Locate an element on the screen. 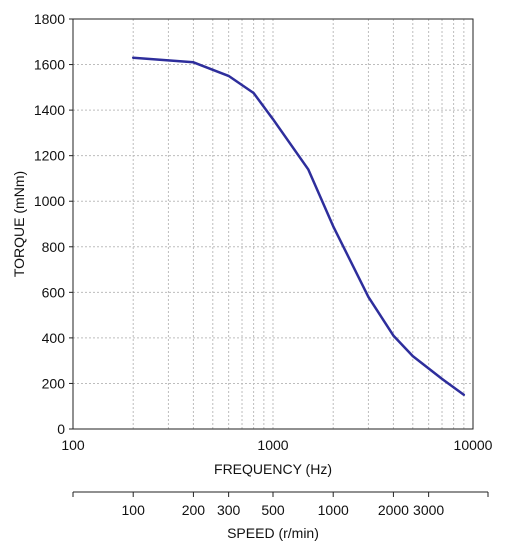  speed-axis: 100 200 300 500 1000 2000 3000 is located at coordinates (280, 504).